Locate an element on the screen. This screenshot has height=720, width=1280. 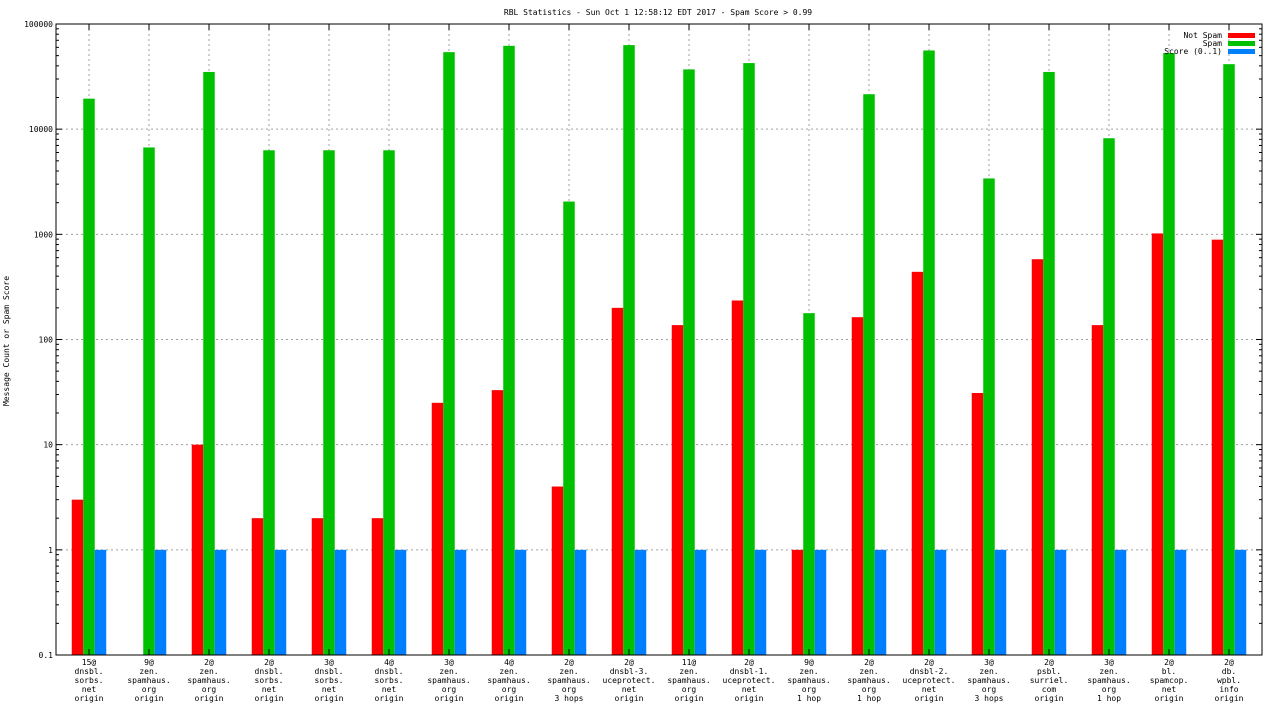
x-tick-label: 3@ zen. spamhaus. org 1 hop is located at coordinates (1108, 680).